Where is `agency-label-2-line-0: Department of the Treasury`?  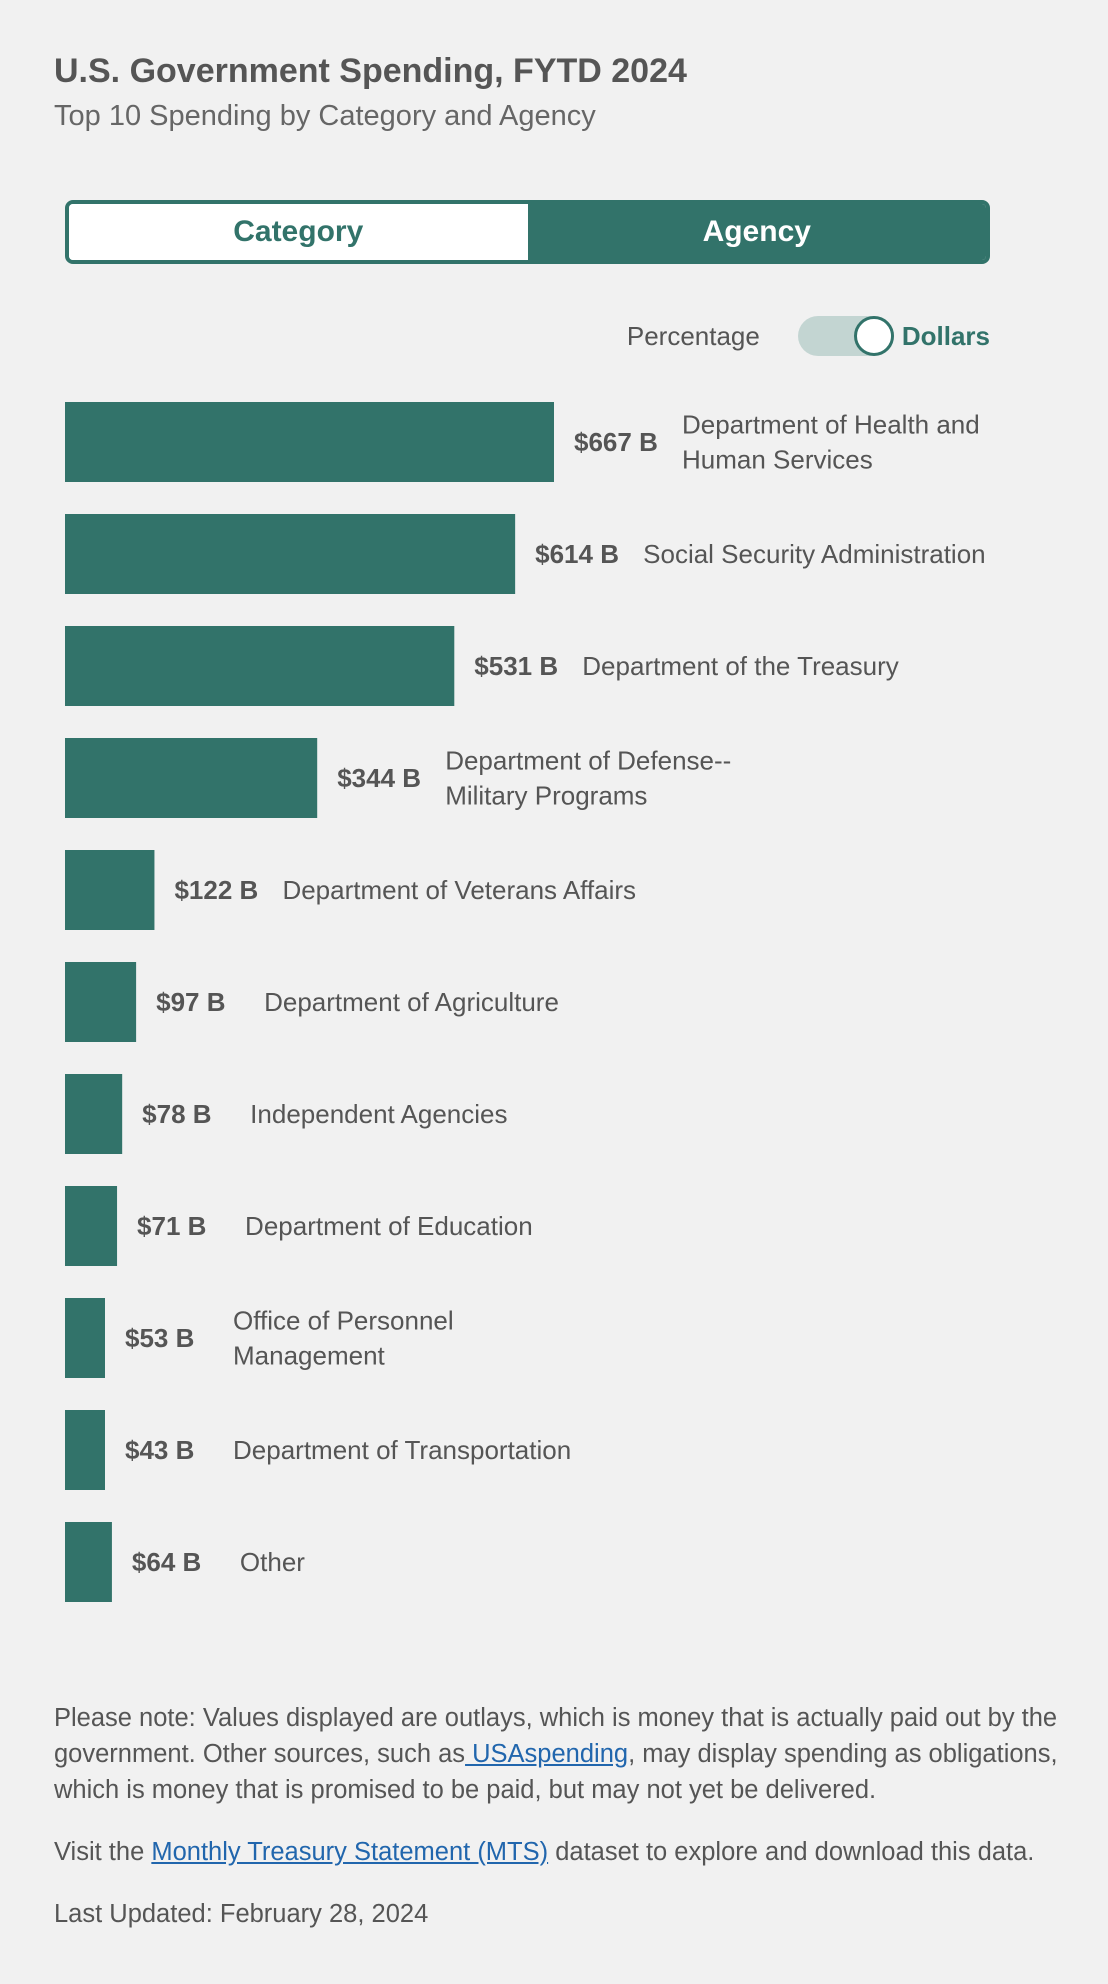 agency-label-2-line-0: Department of the Treasury is located at coordinates (740, 666).